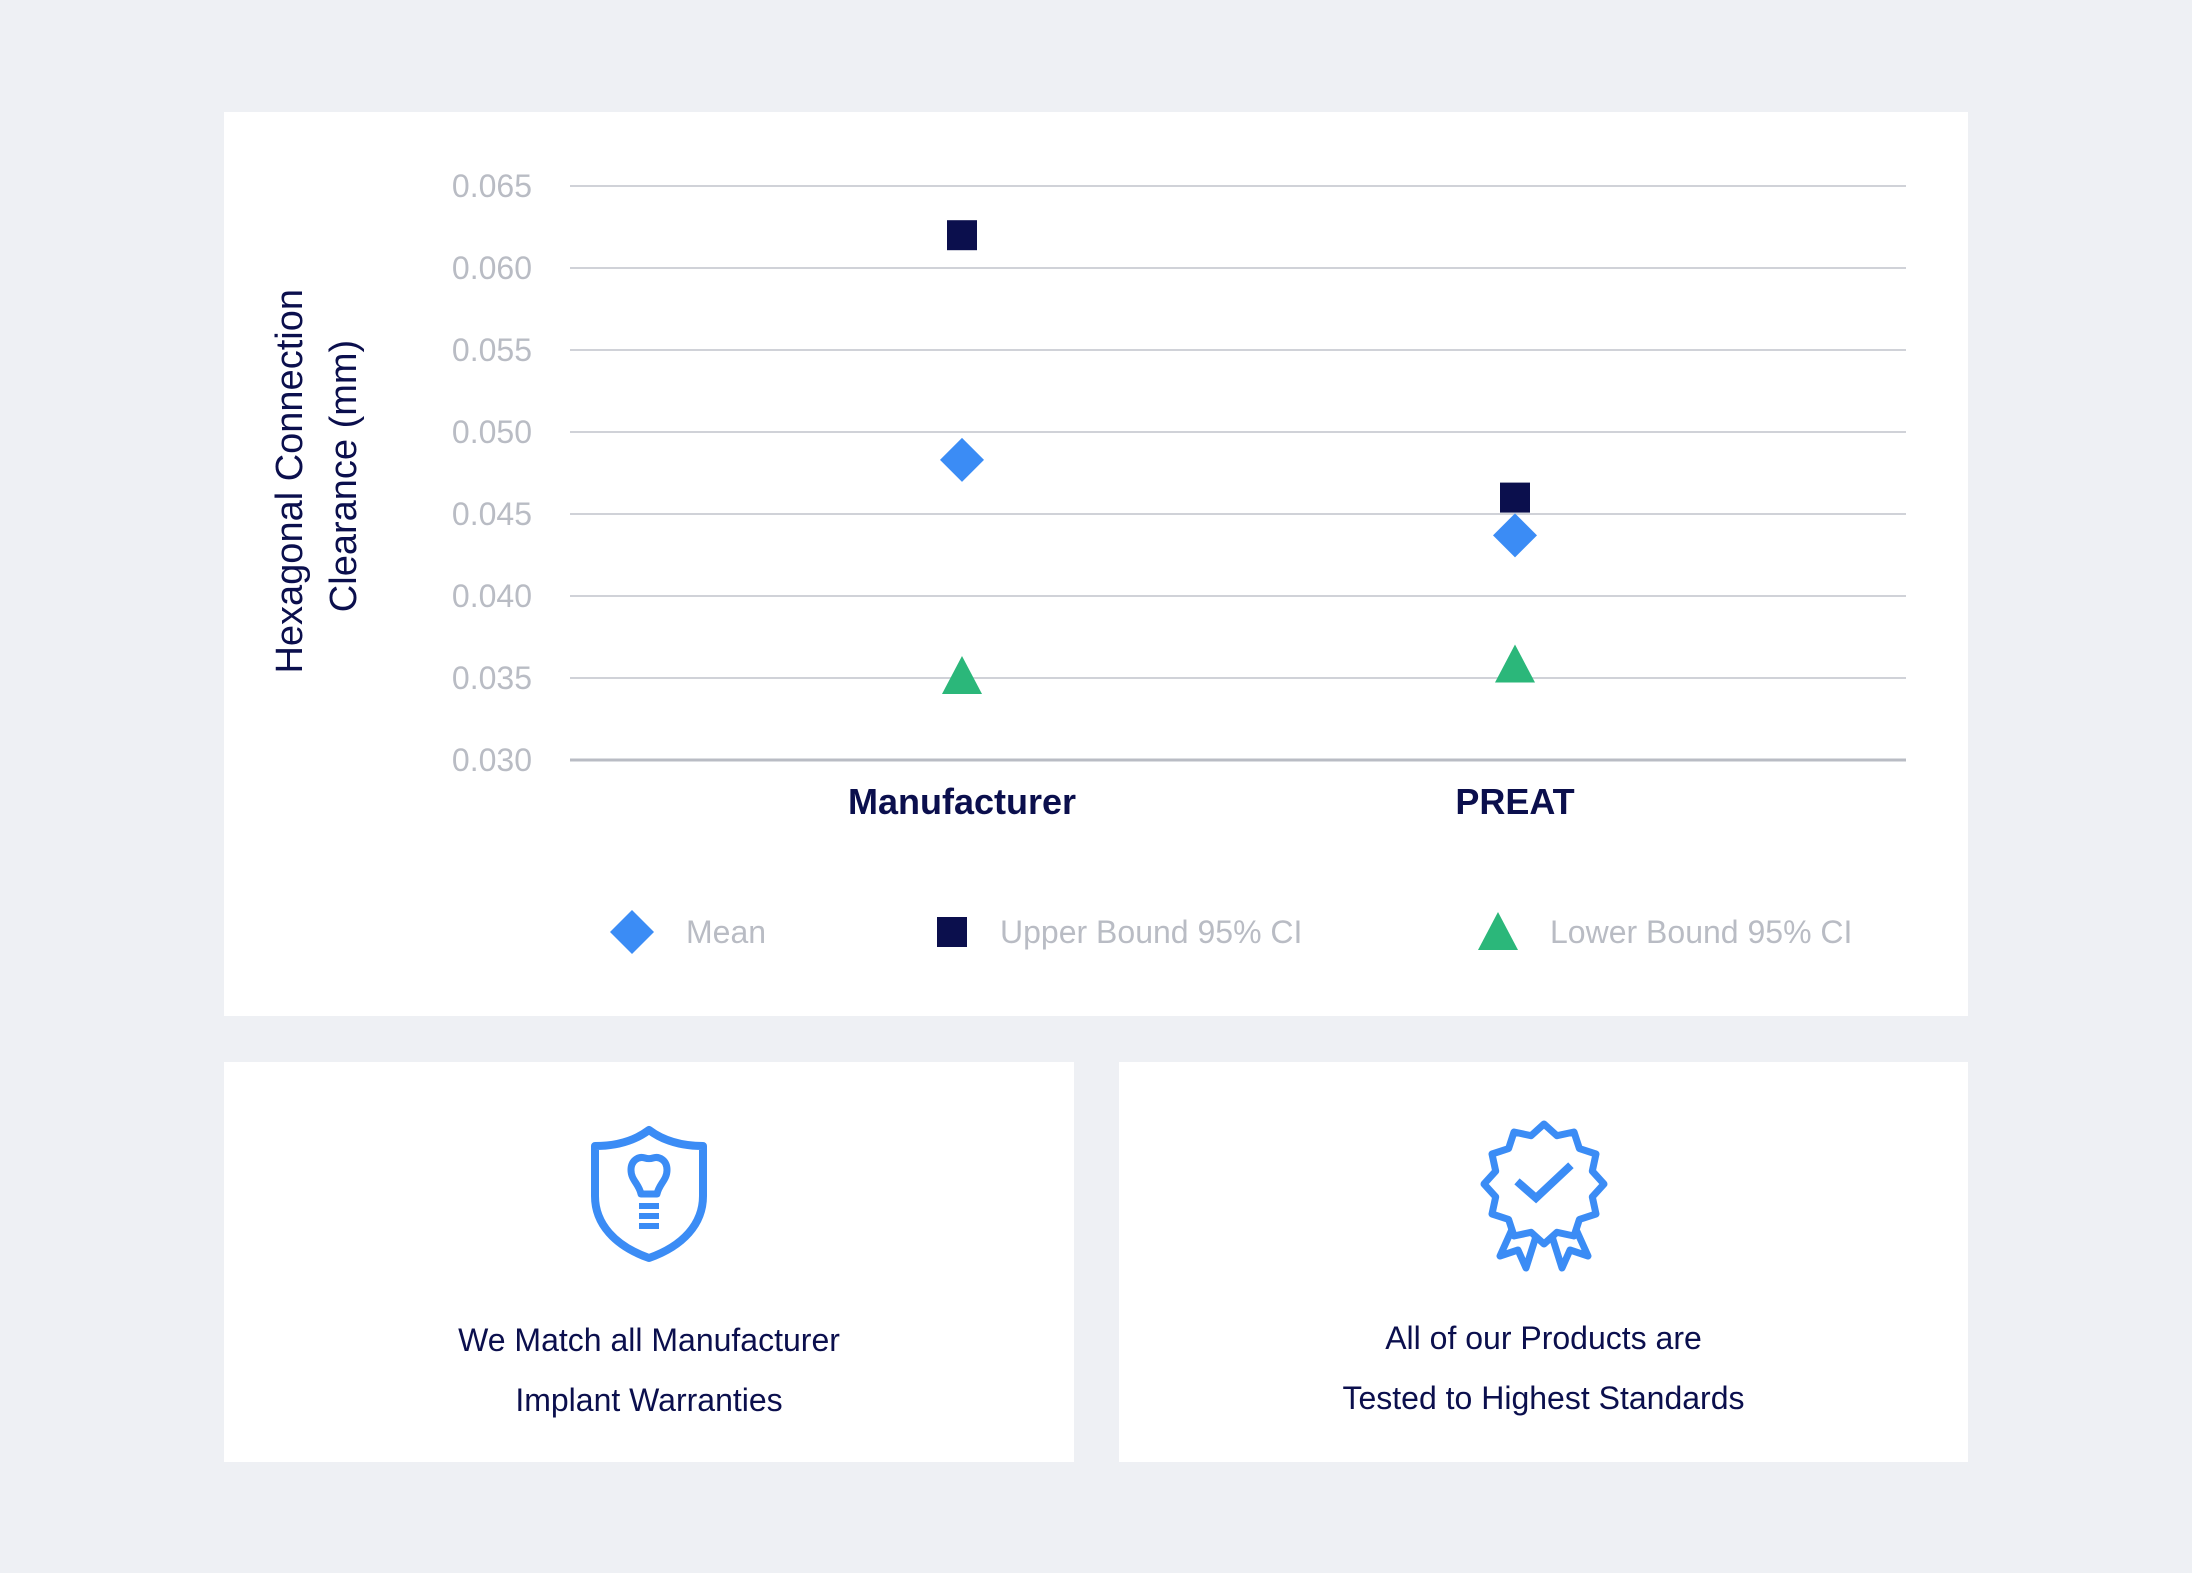 The image size is (2192, 1573). I want to click on x-category-label: PREAT, so click(1514, 801).